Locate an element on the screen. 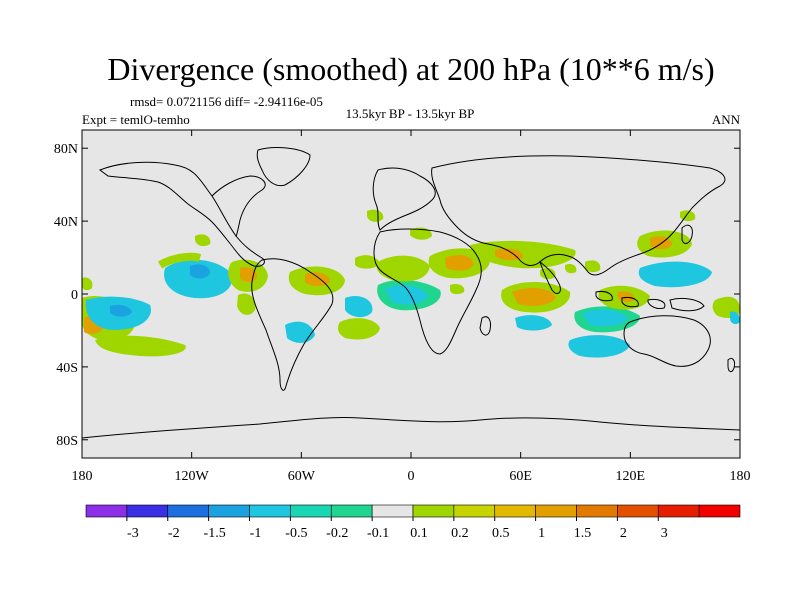 The width and height of the screenshot is (800, 600). lon-tick-label: 60E is located at coordinates (520, 476).